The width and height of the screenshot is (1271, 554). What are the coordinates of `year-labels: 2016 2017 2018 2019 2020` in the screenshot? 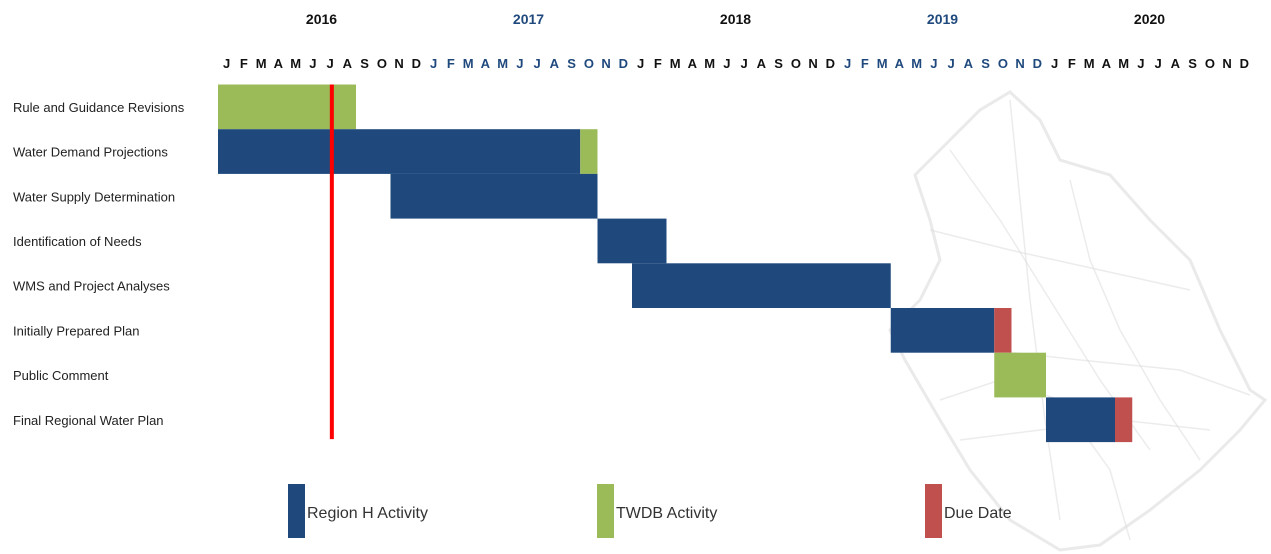 It's located at (735, 19).